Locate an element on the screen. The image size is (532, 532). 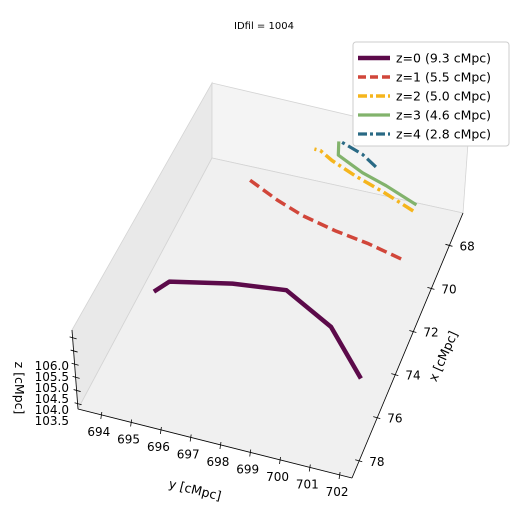
legend-frame is located at coordinates (431, 94).